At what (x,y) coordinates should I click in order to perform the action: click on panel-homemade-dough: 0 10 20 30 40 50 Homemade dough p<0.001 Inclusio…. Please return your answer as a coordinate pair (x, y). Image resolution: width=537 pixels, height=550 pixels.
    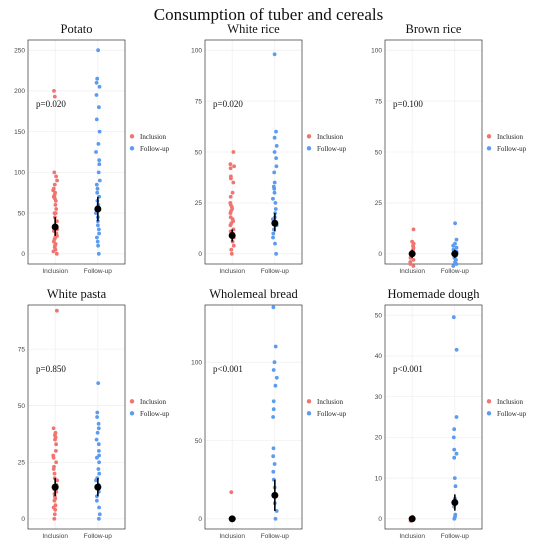
    Looking at the image, I should click on (451, 413).